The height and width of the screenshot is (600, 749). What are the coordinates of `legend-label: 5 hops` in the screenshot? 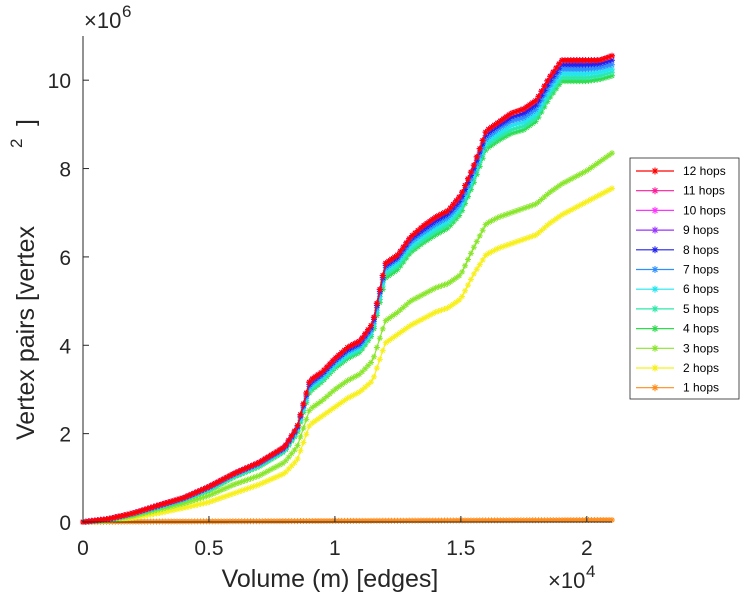 It's located at (701, 309).